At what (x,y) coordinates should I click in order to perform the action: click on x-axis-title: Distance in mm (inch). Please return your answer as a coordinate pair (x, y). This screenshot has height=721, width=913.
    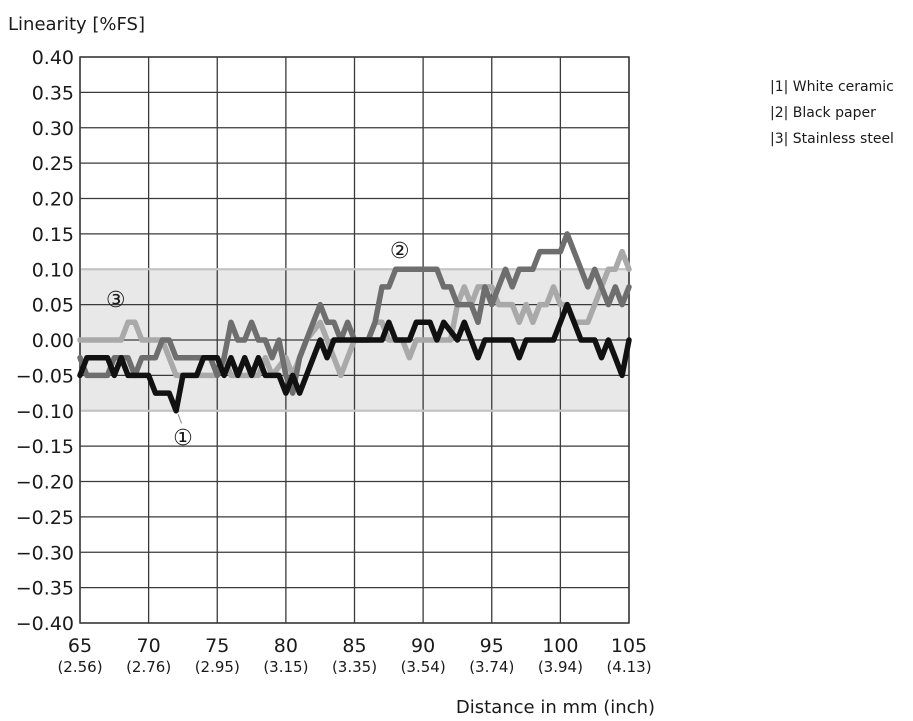
    Looking at the image, I should click on (555, 707).